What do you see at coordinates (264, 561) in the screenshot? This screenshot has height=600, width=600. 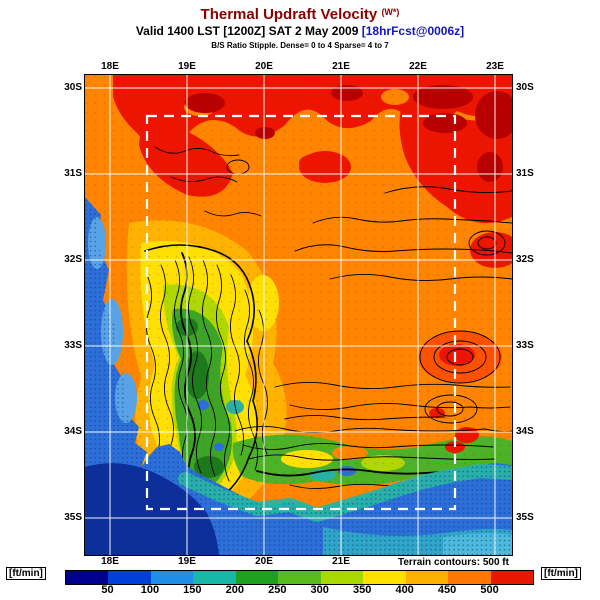 I see `lon-label-bottom-20e: 20E` at bounding box center [264, 561].